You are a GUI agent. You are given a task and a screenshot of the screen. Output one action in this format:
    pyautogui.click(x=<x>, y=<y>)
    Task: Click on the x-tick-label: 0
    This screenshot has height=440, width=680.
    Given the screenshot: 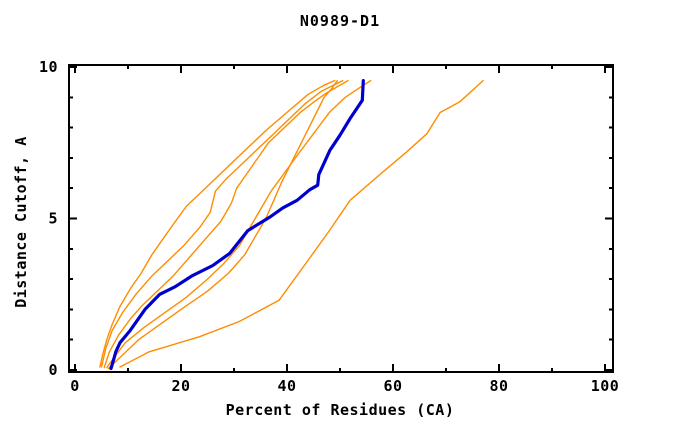 What is the action you would take?
    pyautogui.click(x=75, y=386)
    